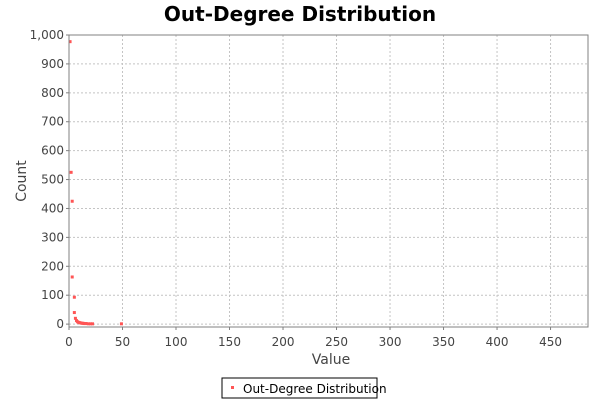  What do you see at coordinates (52, 295) in the screenshot?
I see `y-tick-label: 100` at bounding box center [52, 295].